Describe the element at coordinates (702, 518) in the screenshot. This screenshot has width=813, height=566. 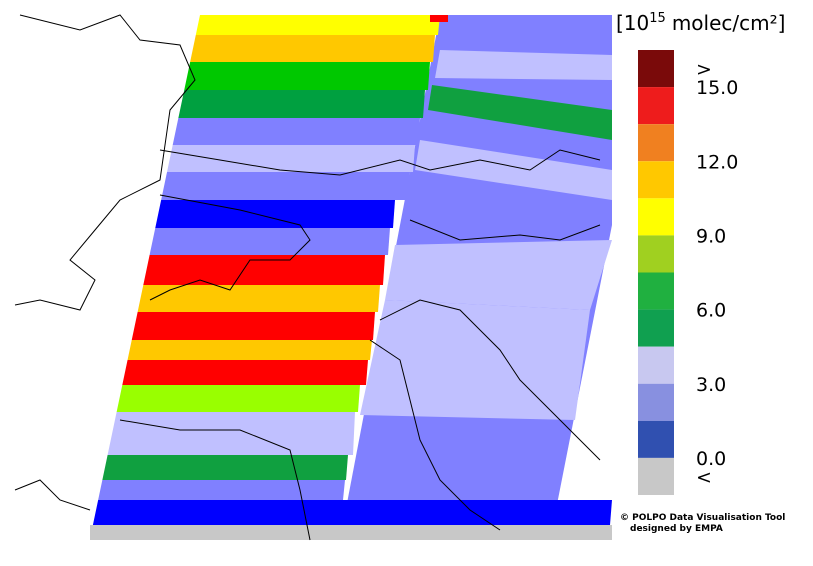
I see `credit: © POLPO Data Visualisation Tool` at that location.